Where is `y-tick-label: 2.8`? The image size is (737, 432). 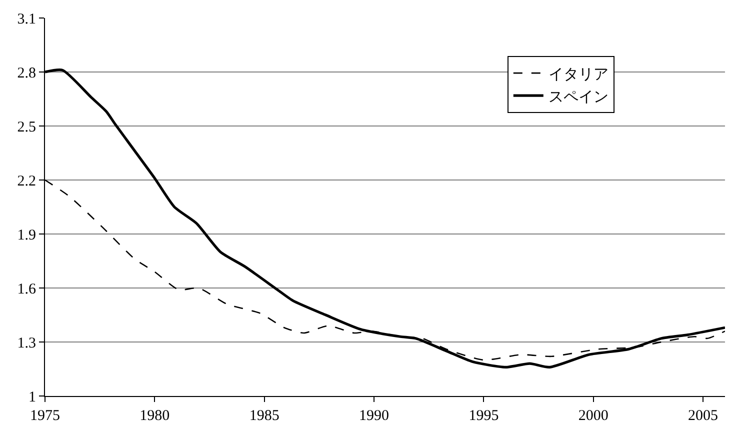 y-tick-label: 2.8 is located at coordinates (26, 73).